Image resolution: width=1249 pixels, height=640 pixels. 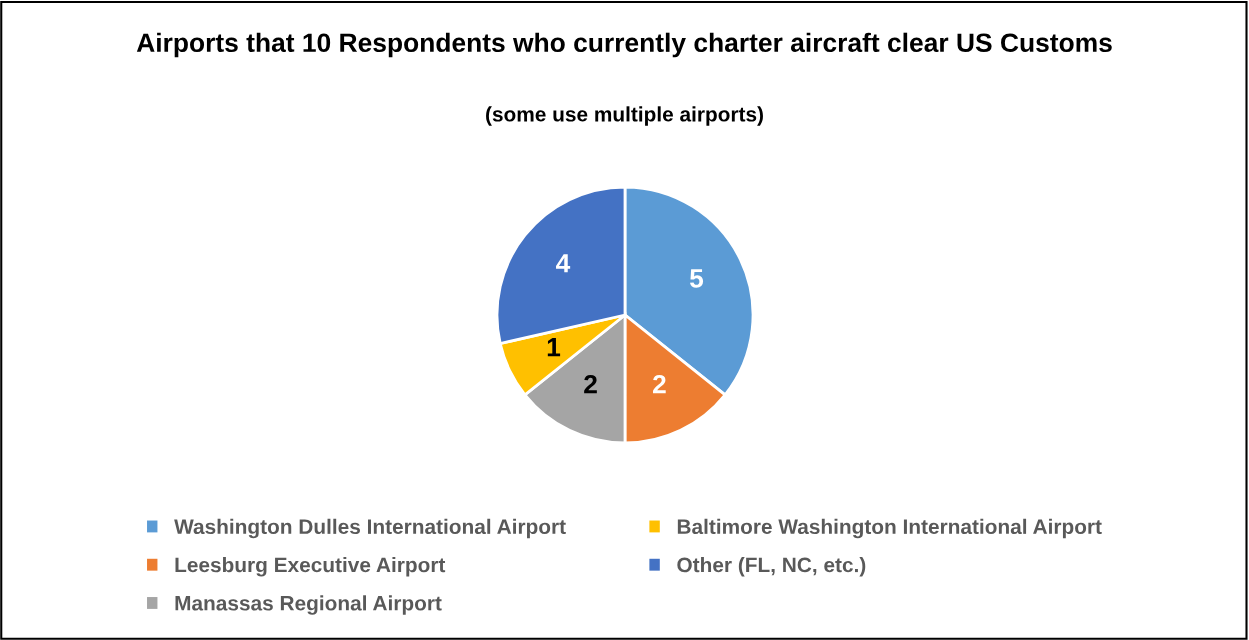 I want to click on legend-label: Washington Dulles International Airport, so click(x=370, y=528).